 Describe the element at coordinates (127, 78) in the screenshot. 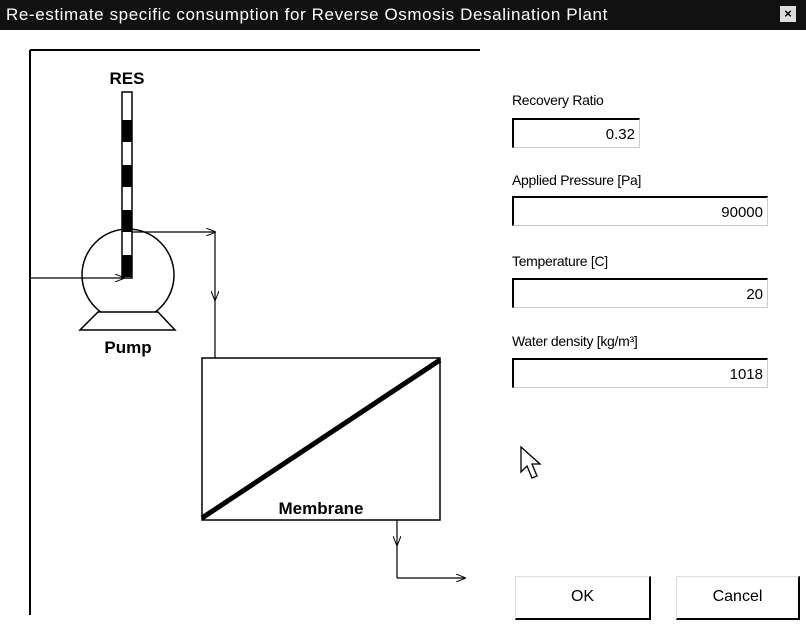

I see `reservoir-label: RES` at that location.